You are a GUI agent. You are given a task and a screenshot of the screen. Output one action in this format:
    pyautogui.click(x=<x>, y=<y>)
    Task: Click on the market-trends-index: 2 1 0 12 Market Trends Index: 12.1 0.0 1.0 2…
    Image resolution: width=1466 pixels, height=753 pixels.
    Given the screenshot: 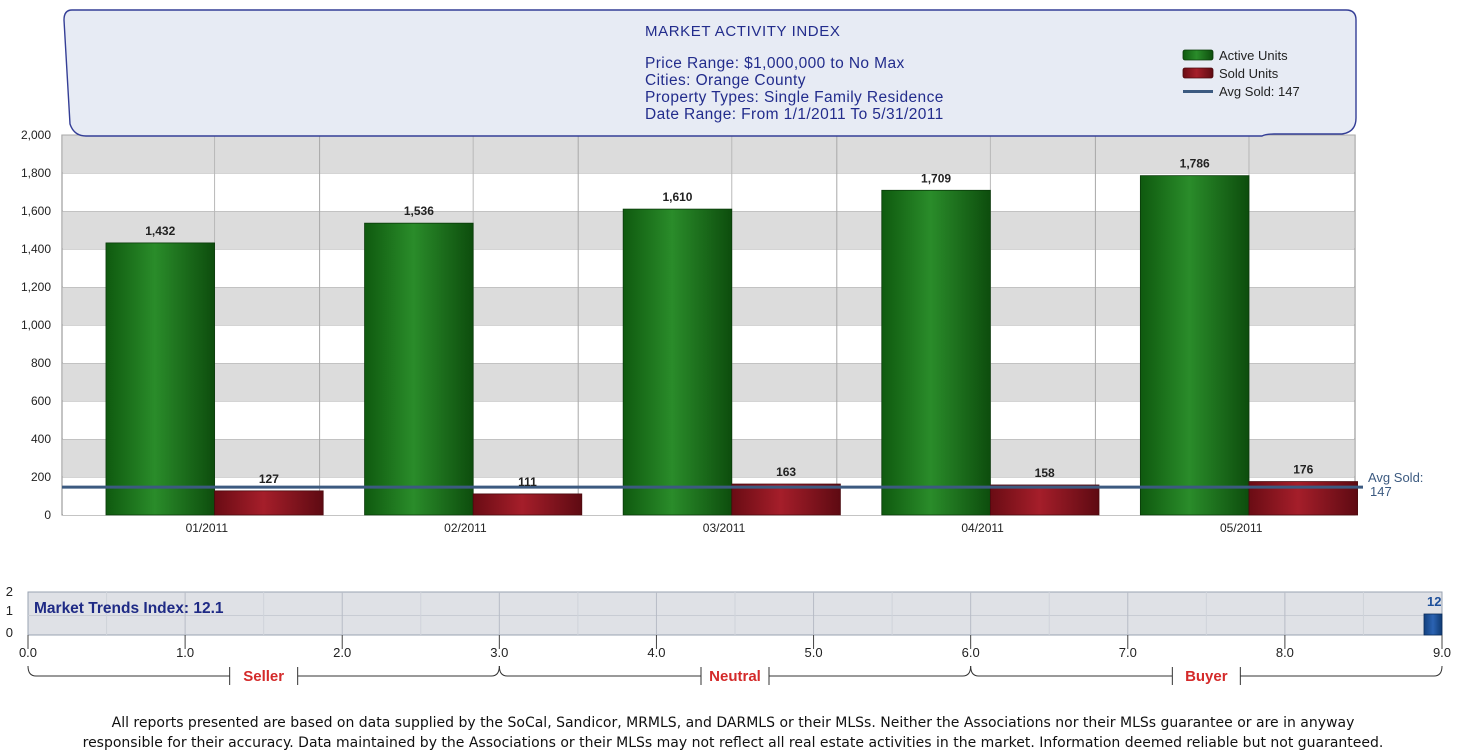 What is the action you would take?
    pyautogui.click(x=728, y=634)
    